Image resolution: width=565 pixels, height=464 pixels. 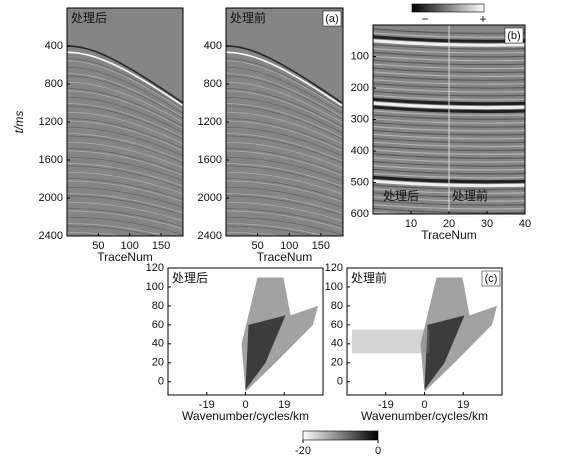 I want to click on panel-title: 处理前, so click(x=248, y=17).